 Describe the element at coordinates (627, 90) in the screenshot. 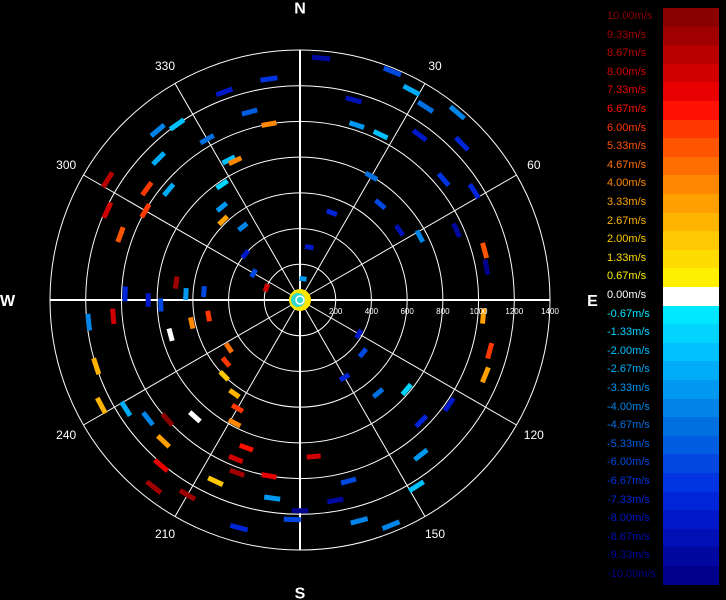

I see `colorbar-label: 7.33m/s` at that location.